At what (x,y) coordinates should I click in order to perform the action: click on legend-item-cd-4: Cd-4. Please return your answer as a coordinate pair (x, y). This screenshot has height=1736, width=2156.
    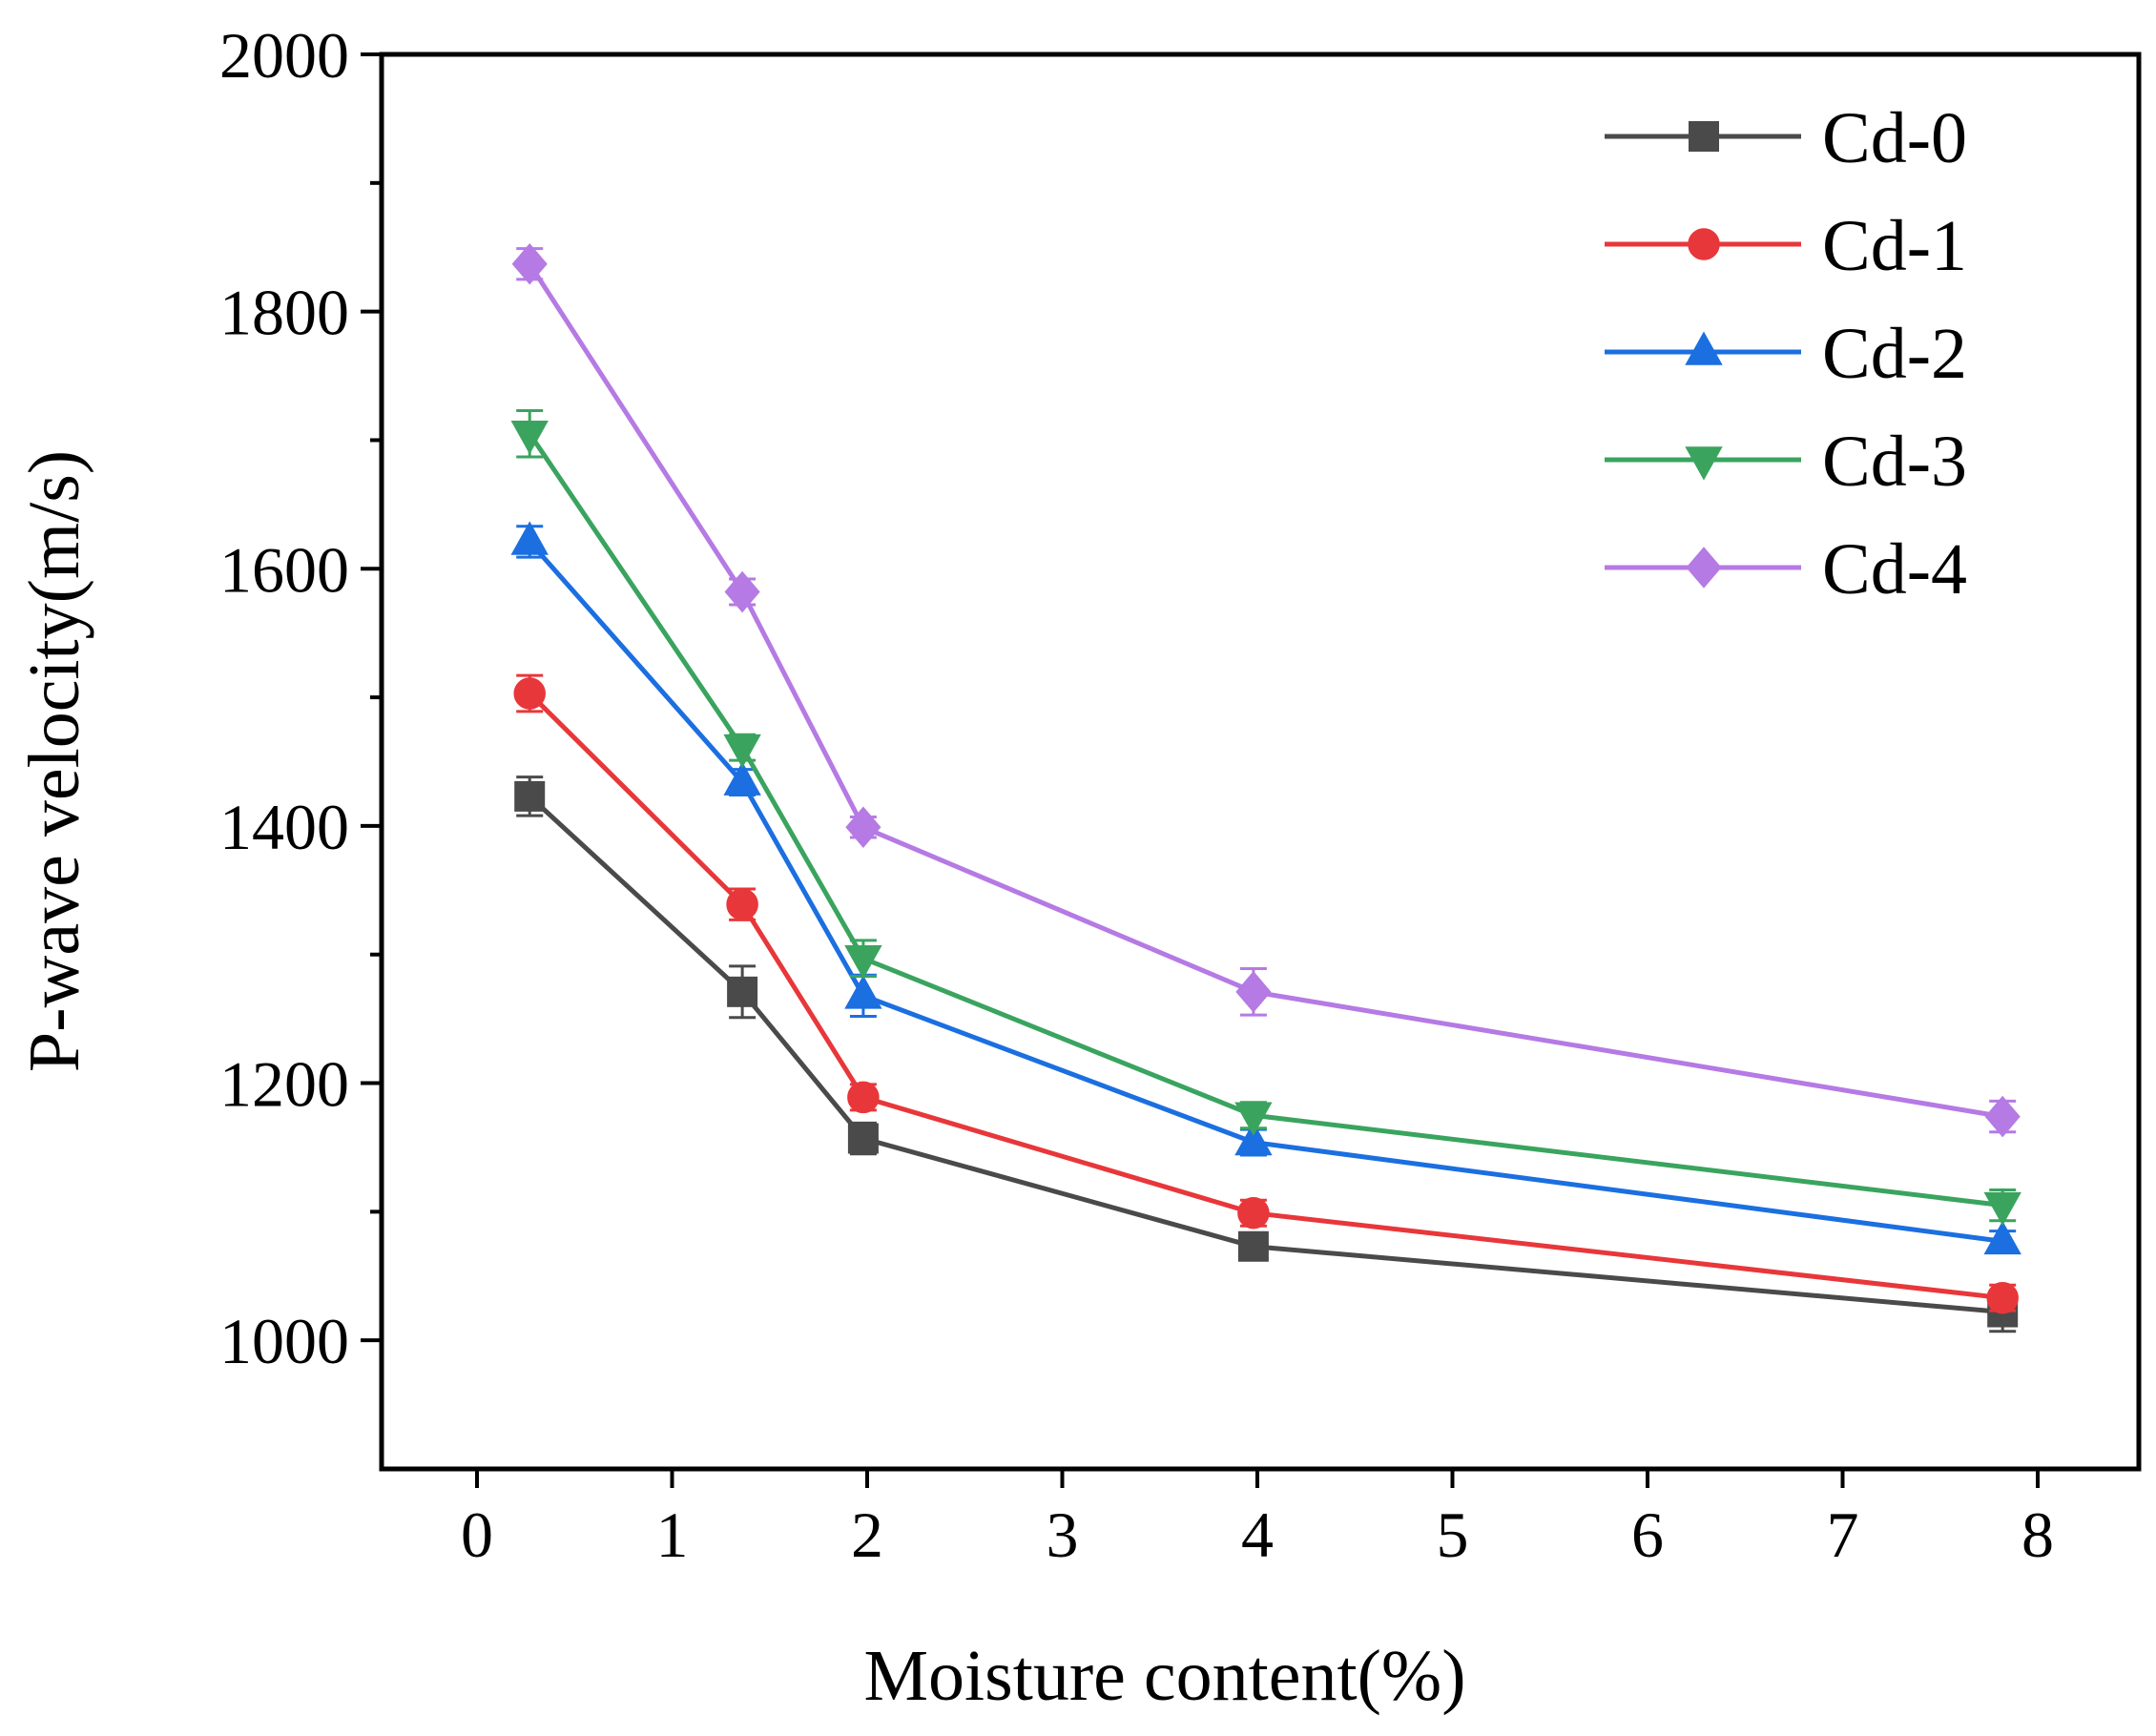
    Looking at the image, I should click on (1786, 569).